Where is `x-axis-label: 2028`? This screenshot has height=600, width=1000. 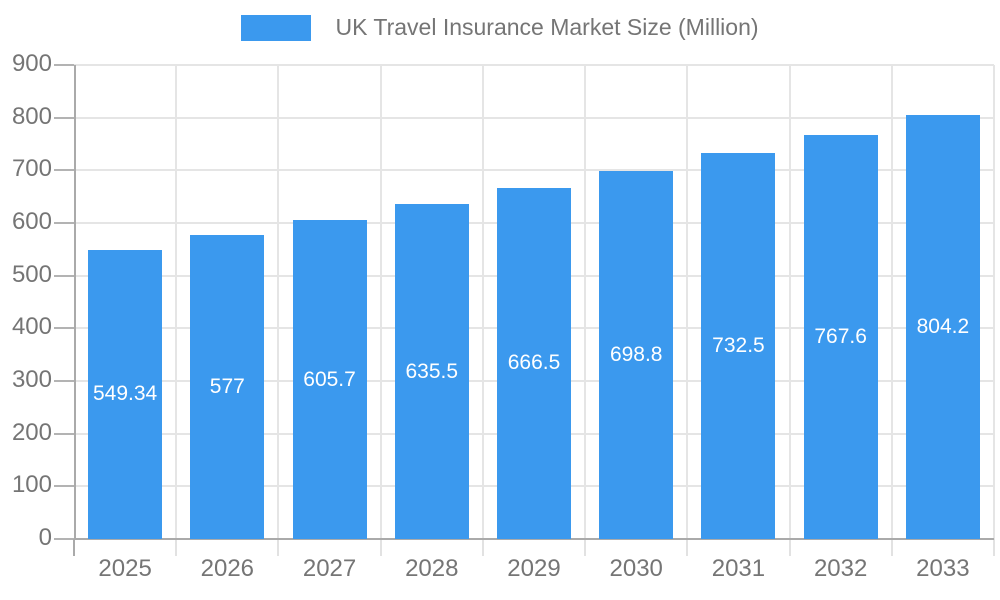
x-axis-label: 2028 is located at coordinates (432, 568).